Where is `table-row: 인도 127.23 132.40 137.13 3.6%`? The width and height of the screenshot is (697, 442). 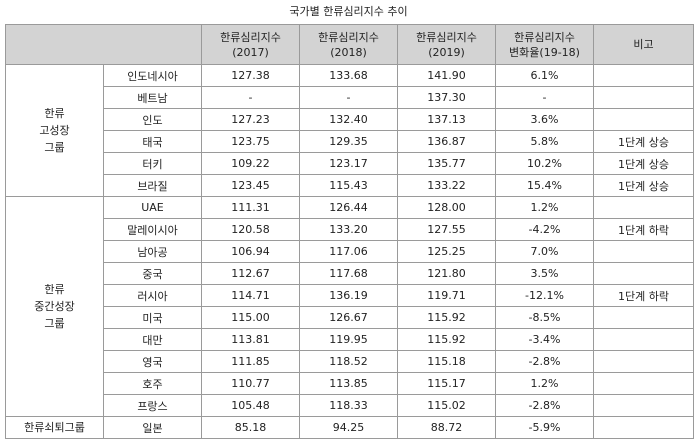 table-row: 인도 127.23 132.40 137.13 3.6% is located at coordinates (350, 119).